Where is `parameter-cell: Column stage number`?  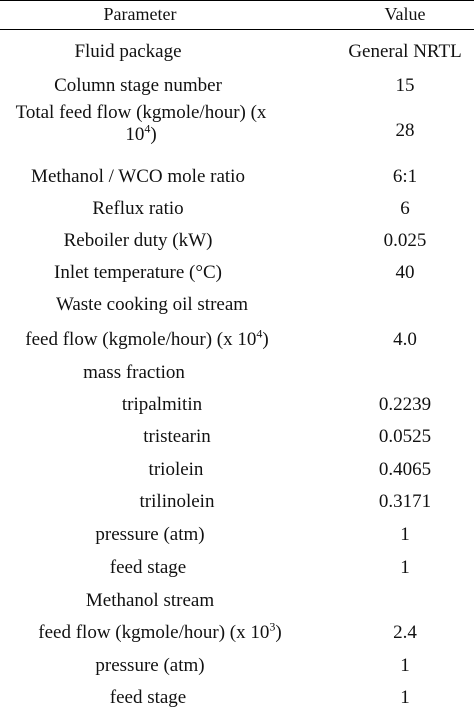
parameter-cell: Column stage number is located at coordinates (138, 86).